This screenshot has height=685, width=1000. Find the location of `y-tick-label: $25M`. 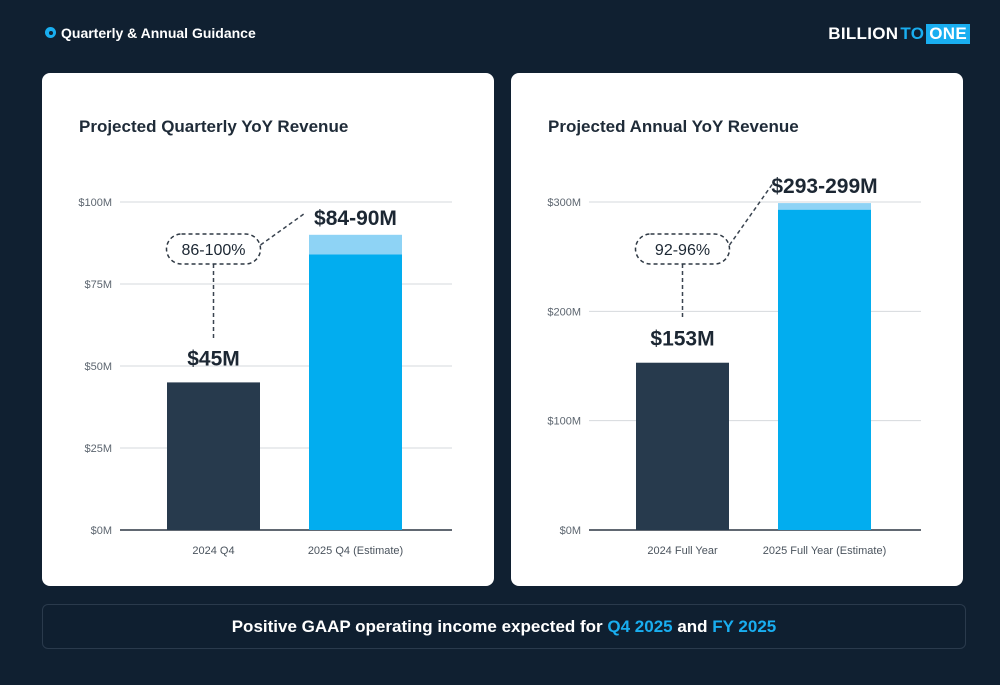

y-tick-label: $25M is located at coordinates (98, 449).